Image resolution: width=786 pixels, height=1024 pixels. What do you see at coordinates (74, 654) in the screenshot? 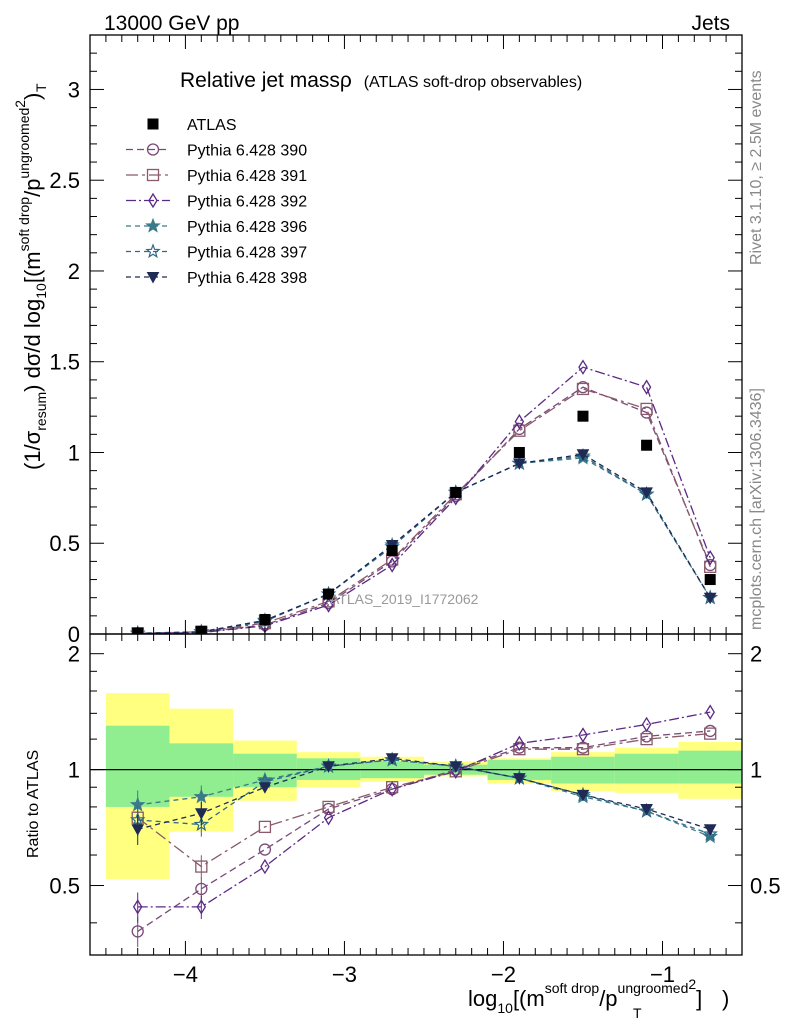
I see `ratio-y-tick-label: 2` at bounding box center [74, 654].